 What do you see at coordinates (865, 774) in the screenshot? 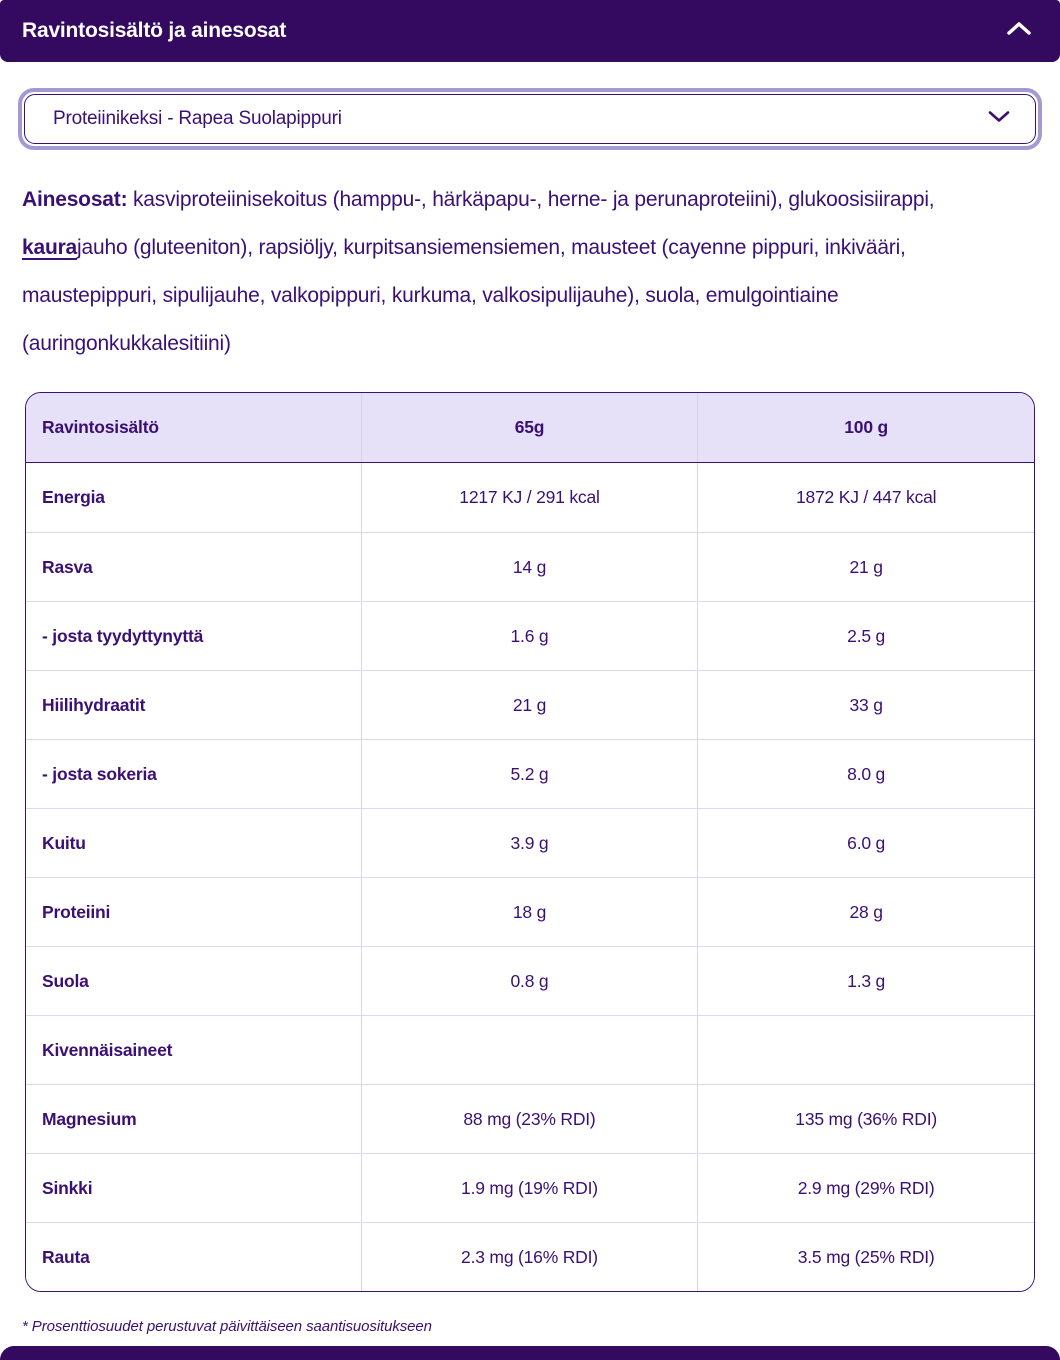
I see `row-value-per100g: 8.0 g` at bounding box center [865, 774].